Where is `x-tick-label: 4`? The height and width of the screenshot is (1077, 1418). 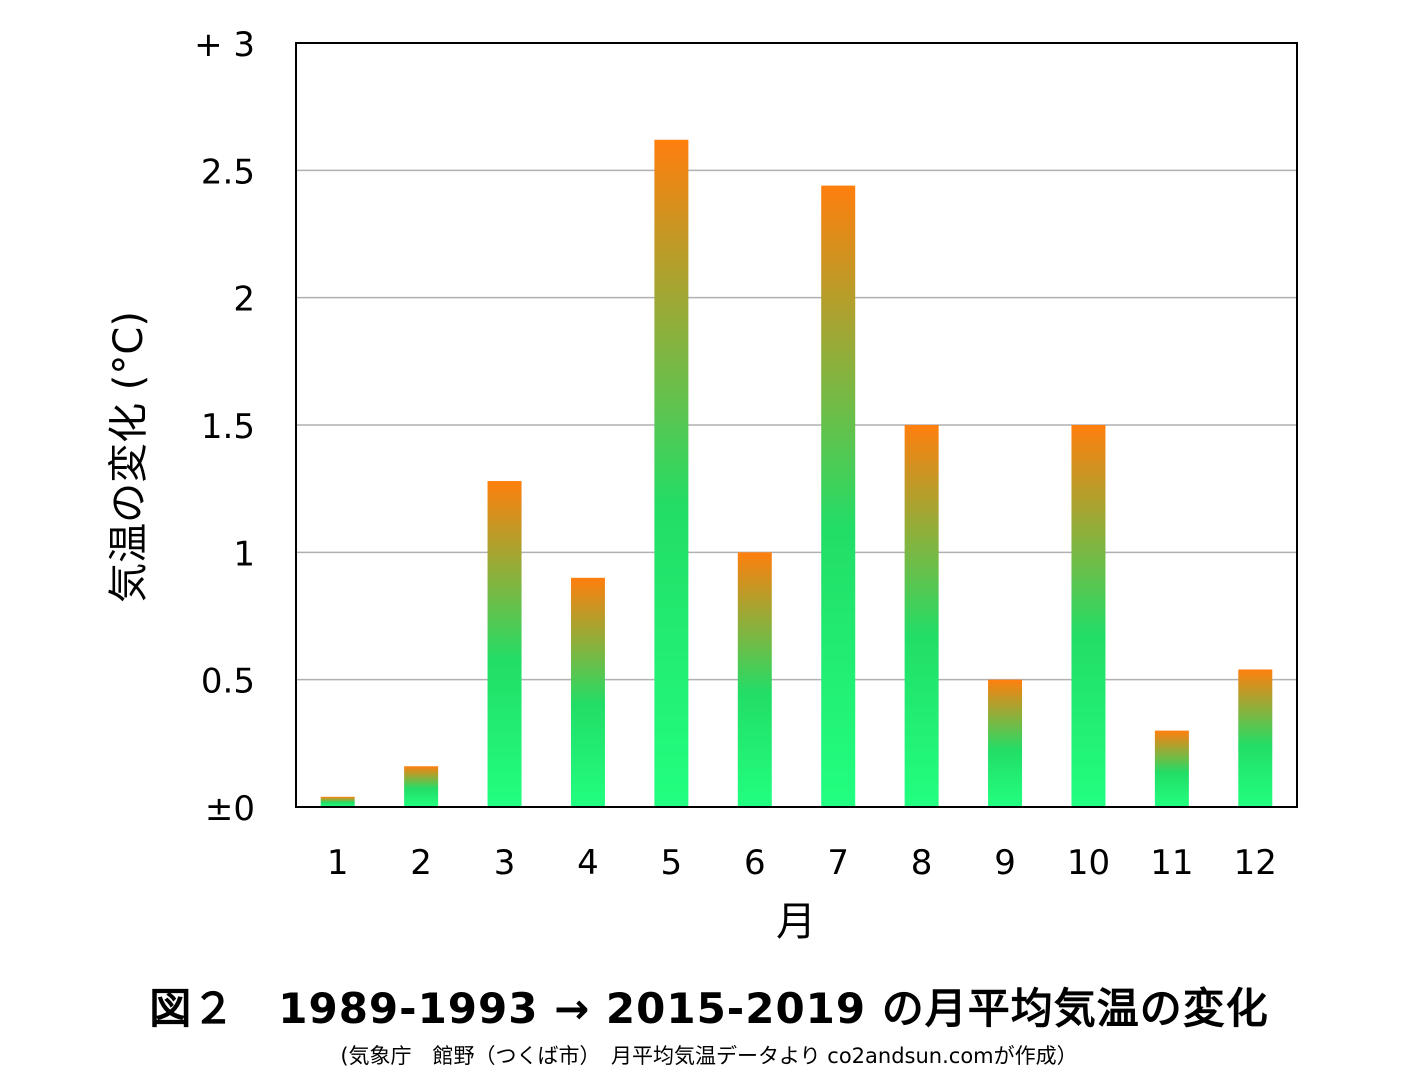 x-tick-label: 4 is located at coordinates (588, 863).